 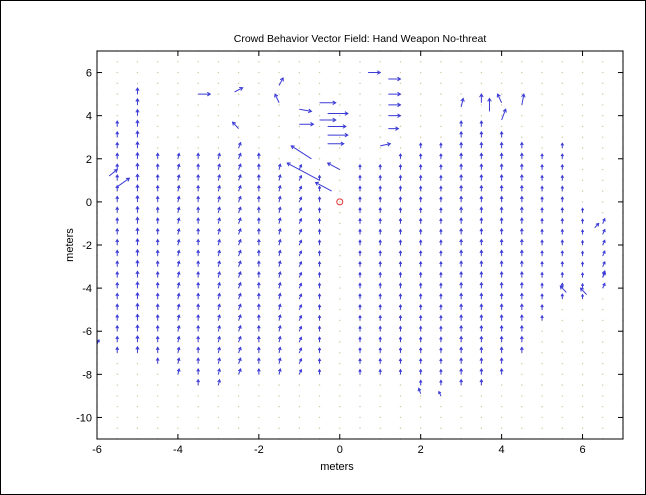 I want to click on origin-marker, so click(x=340, y=202).